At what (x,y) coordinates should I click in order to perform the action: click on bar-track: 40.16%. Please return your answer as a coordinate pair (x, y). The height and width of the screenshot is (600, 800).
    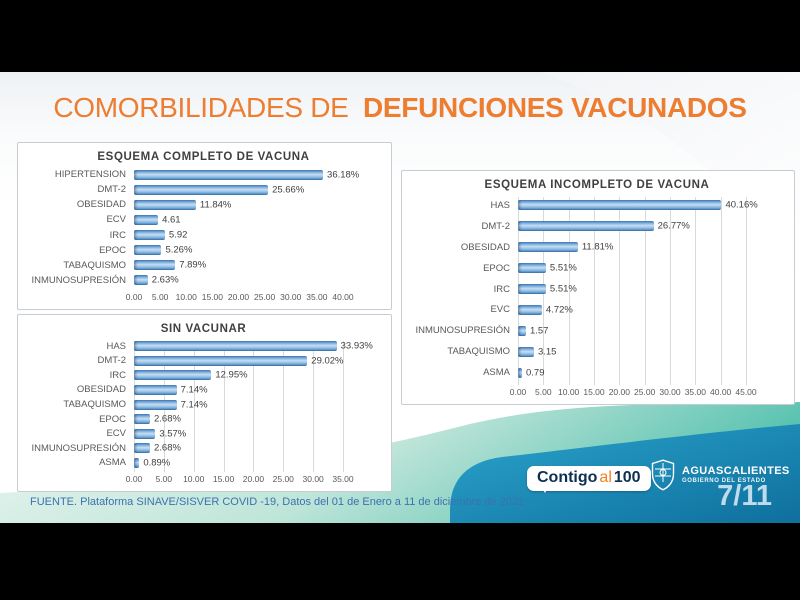
    Looking at the image, I should click on (638, 205).